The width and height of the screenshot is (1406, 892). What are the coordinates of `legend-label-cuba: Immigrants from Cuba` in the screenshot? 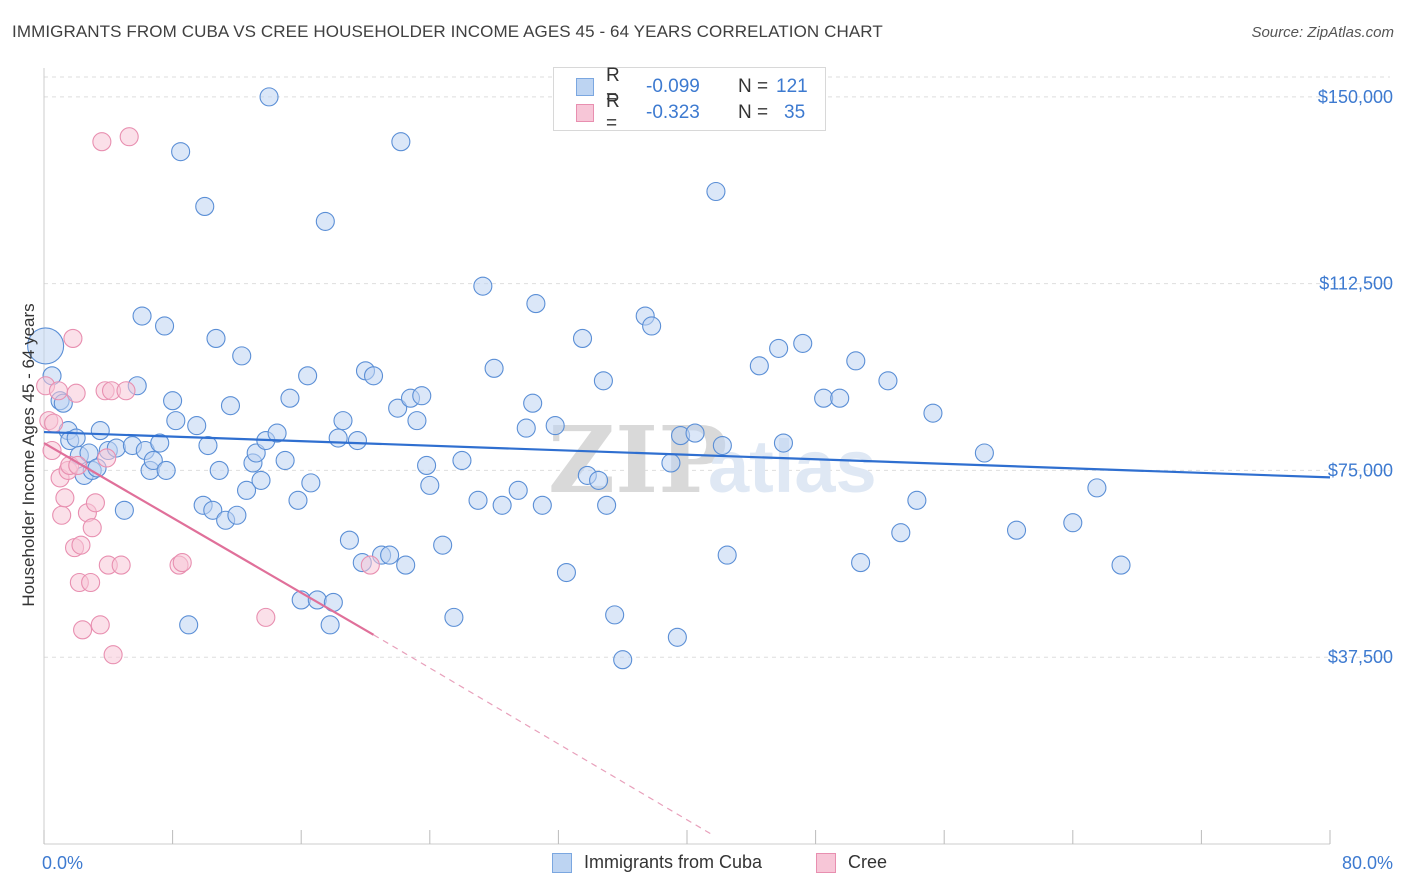 It's located at (673, 862).